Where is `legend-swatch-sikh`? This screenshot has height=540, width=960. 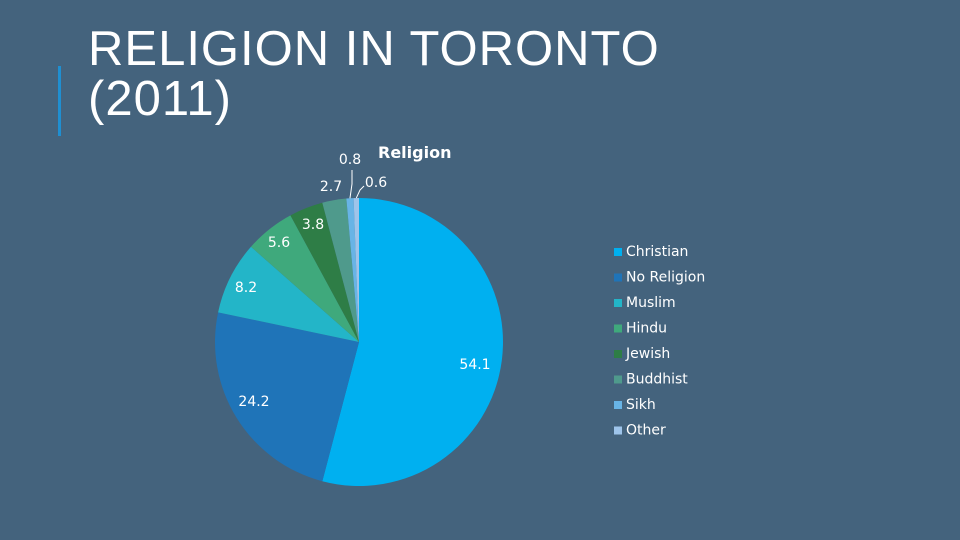 legend-swatch-sikh is located at coordinates (618, 405).